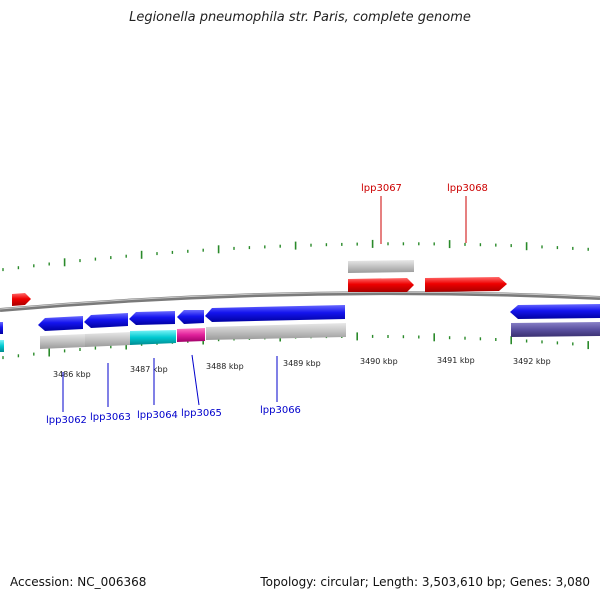 Image resolution: width=600 pixels, height=600 pixels. Describe the element at coordinates (456, 360) in the screenshot. I see `kbp-label-3491: 3491 kbp` at that location.